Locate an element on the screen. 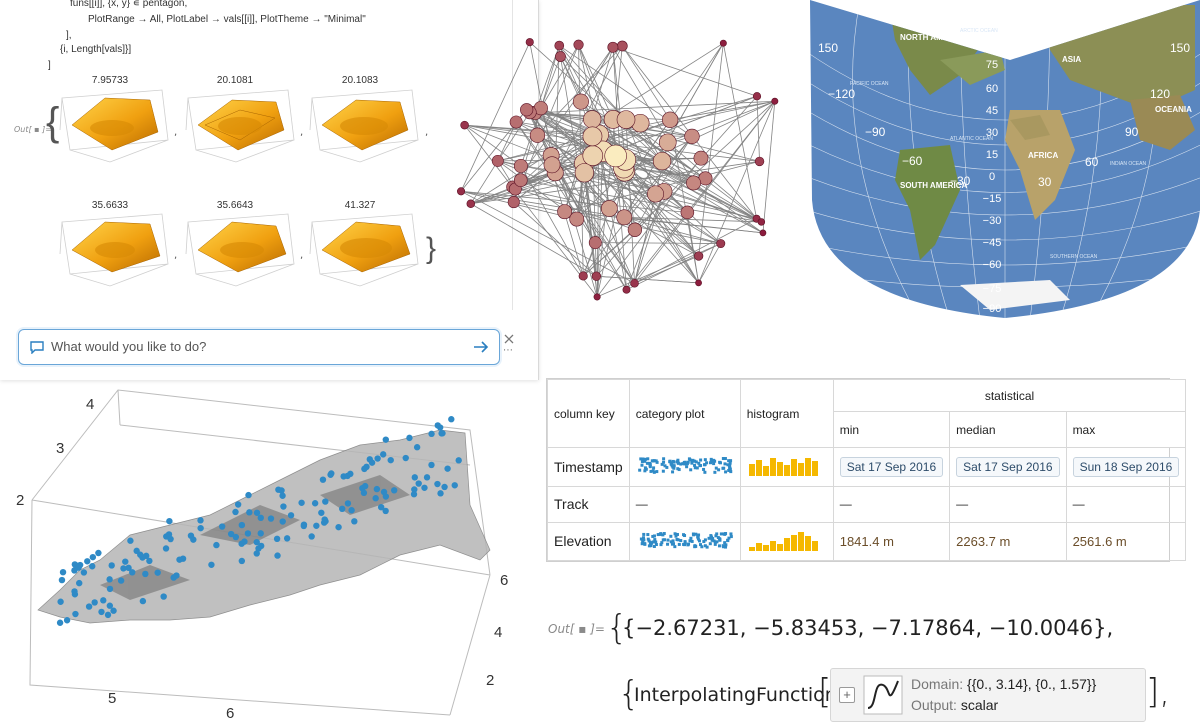 Image resolution: width=1200 pixels, height=722 pixels. header-column-key: column key is located at coordinates (588, 413).